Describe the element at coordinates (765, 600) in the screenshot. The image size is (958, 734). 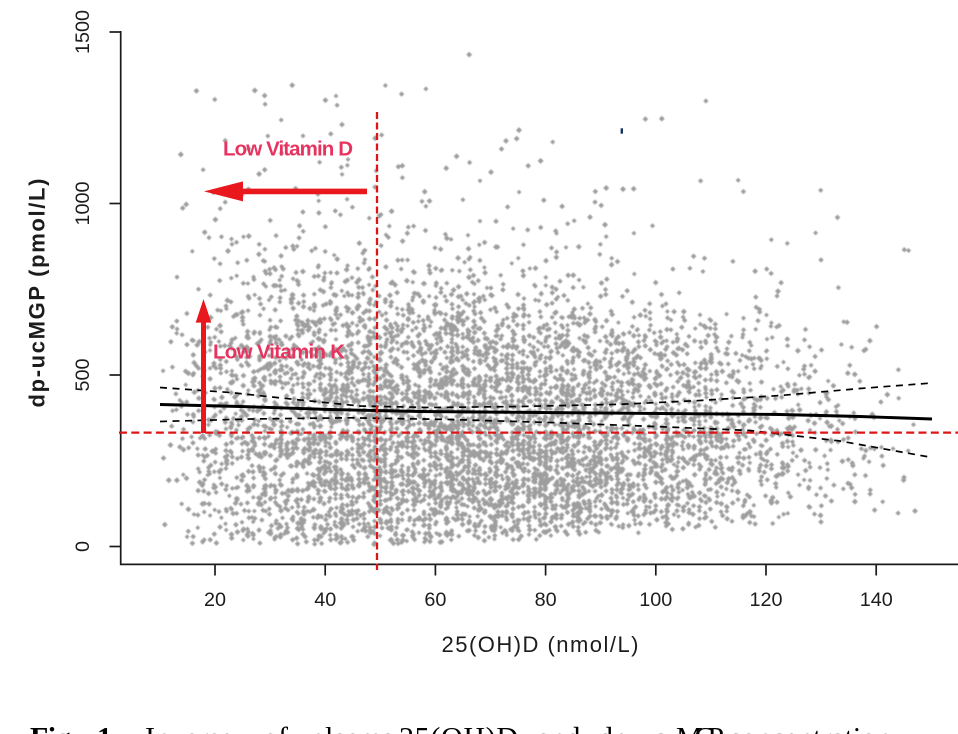
I see `svg-text: 120` at that location.